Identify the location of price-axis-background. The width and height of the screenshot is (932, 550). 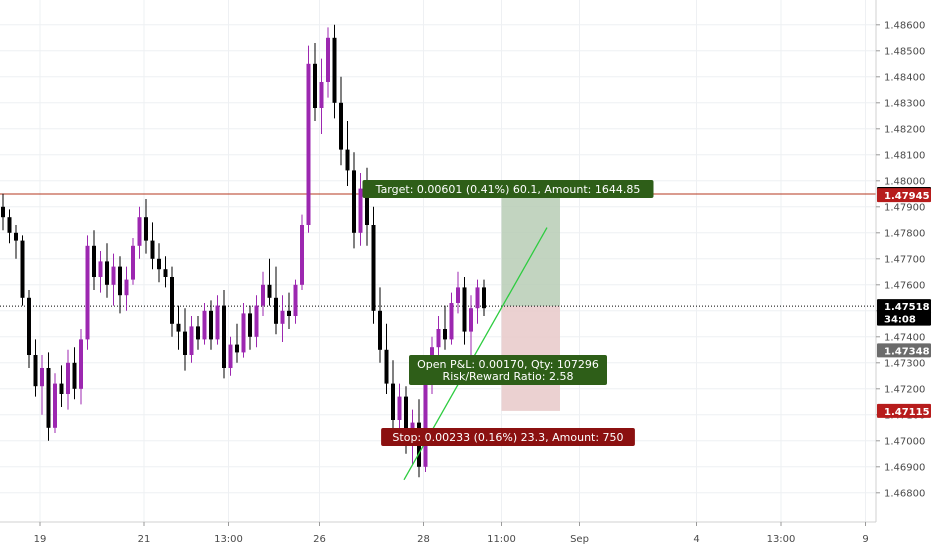
(904, 261).